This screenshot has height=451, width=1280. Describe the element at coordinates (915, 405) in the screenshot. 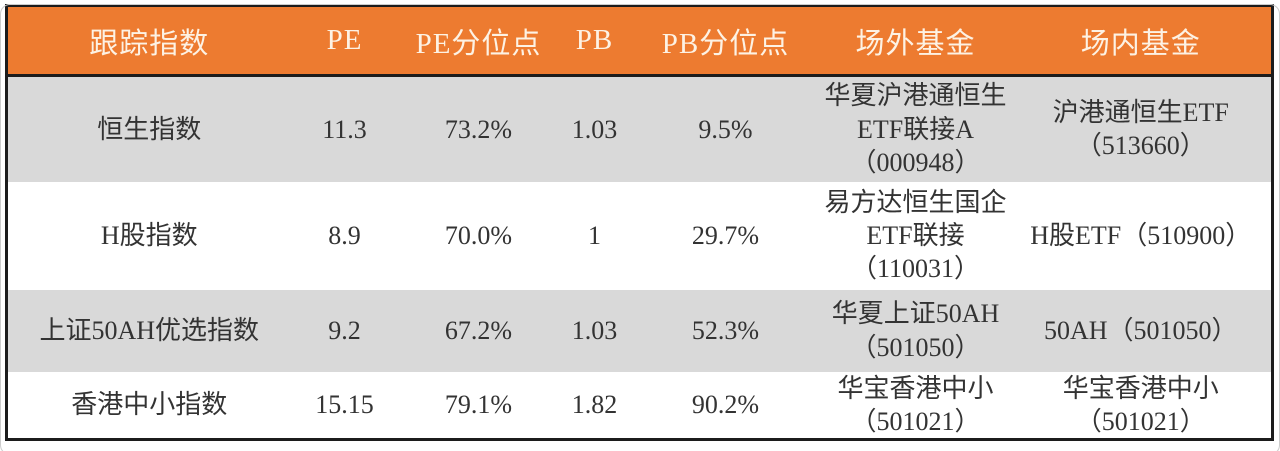

I see `cell-otc-fund: 华宝香港中小 （501021）` at that location.